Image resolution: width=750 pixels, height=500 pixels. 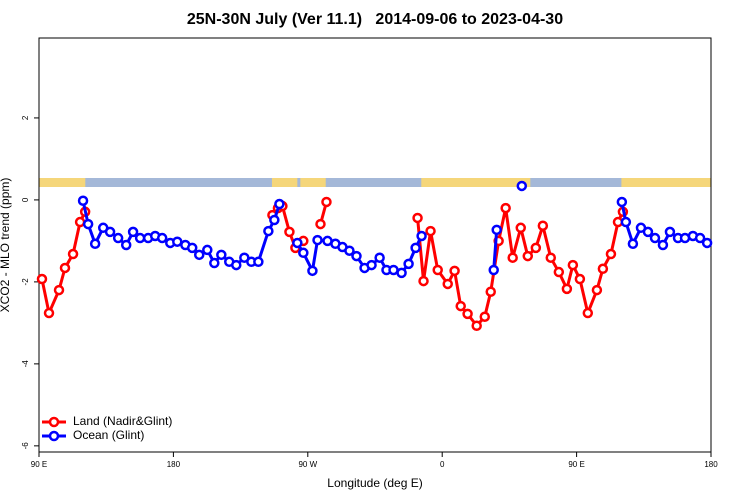 What do you see at coordinates (108, 435) in the screenshot?
I see `legend-label: Ocean (Glint)` at bounding box center [108, 435].